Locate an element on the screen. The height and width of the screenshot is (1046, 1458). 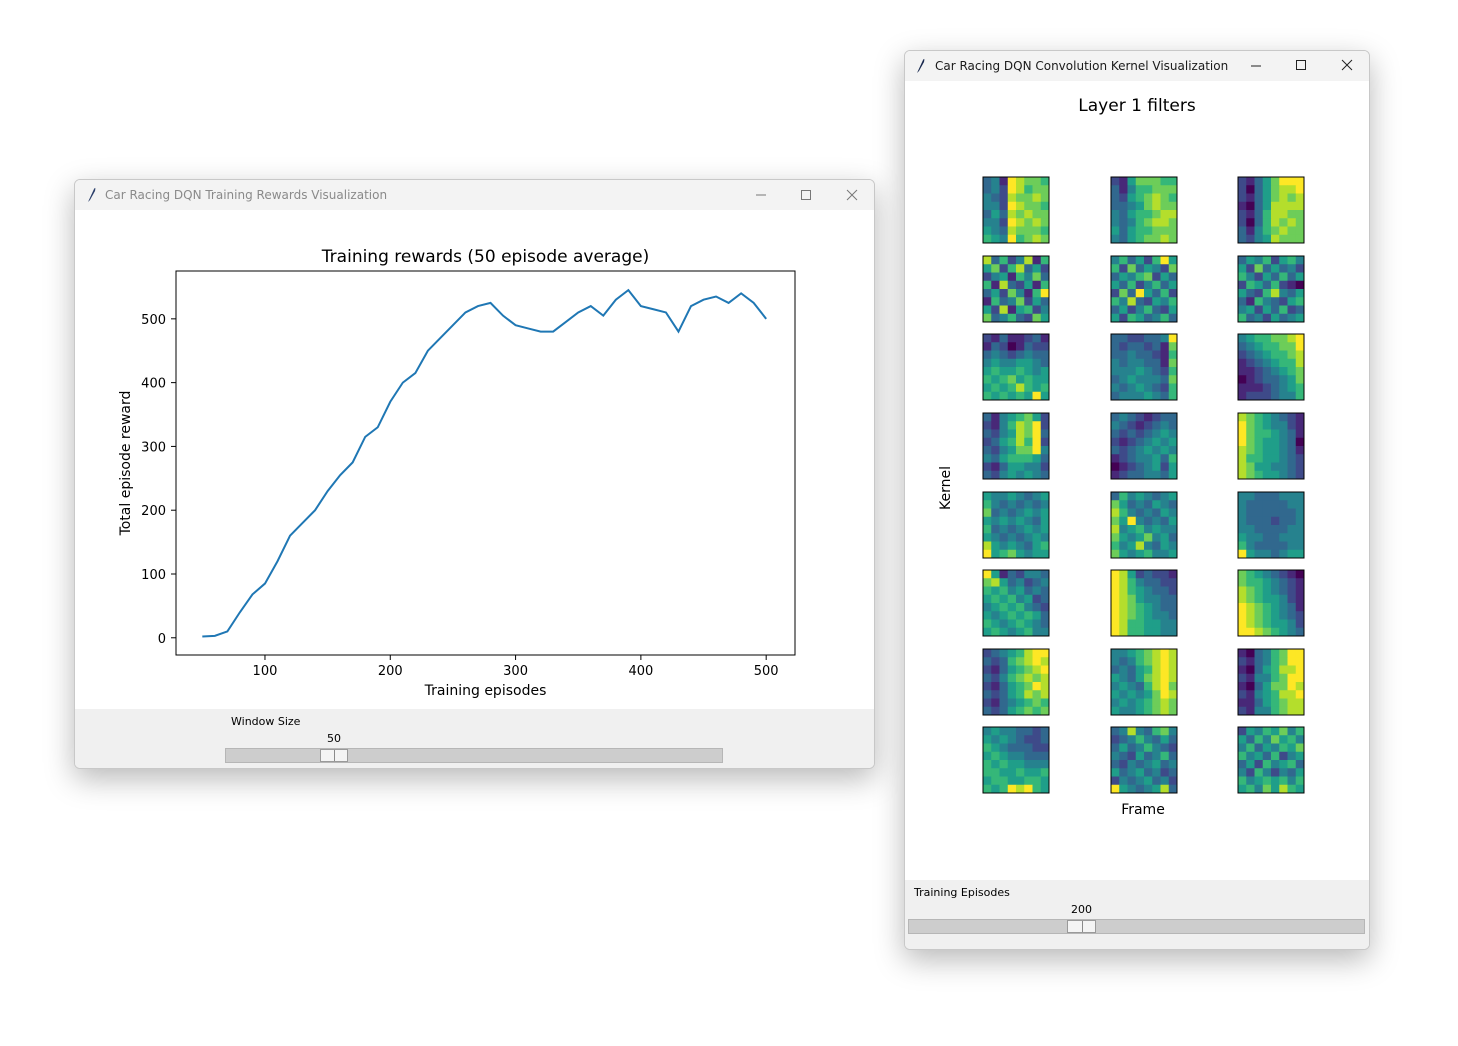
slider-panel: Training Episodes 200 is located at coordinates (1137, 914).